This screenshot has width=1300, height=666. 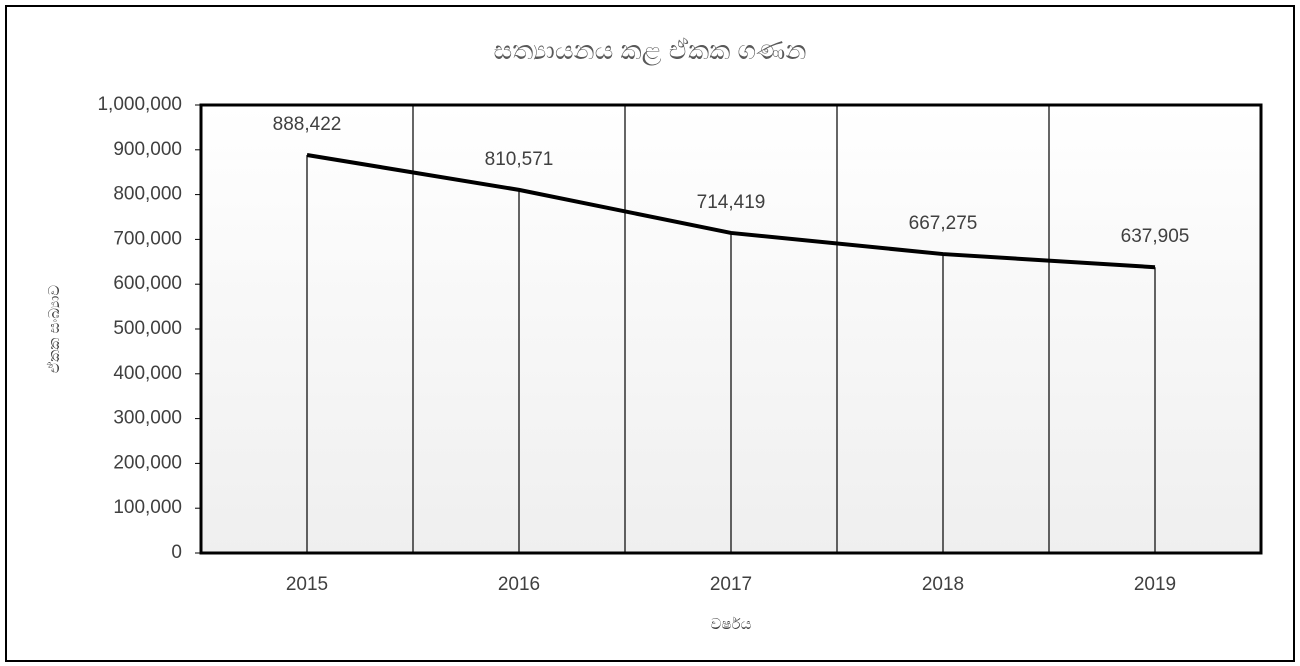 What do you see at coordinates (731, 584) in the screenshot?
I see `x-tick-label: 2017` at bounding box center [731, 584].